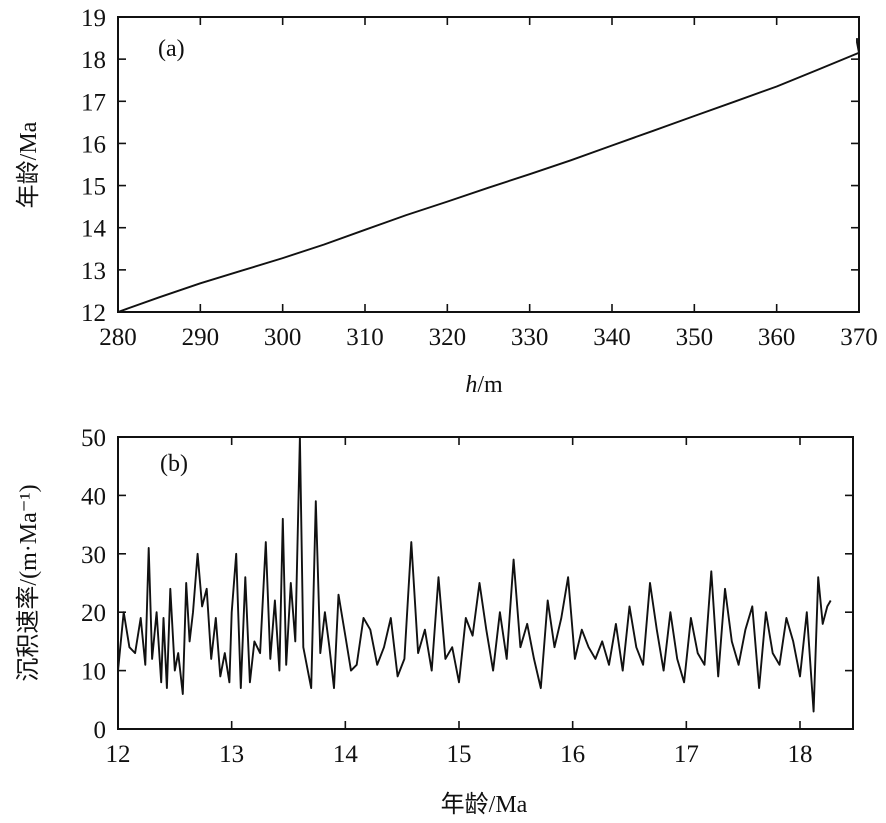  Describe the element at coordinates (777, 337) in the screenshot. I see `panel-a-x-tick-label: 360` at that location.